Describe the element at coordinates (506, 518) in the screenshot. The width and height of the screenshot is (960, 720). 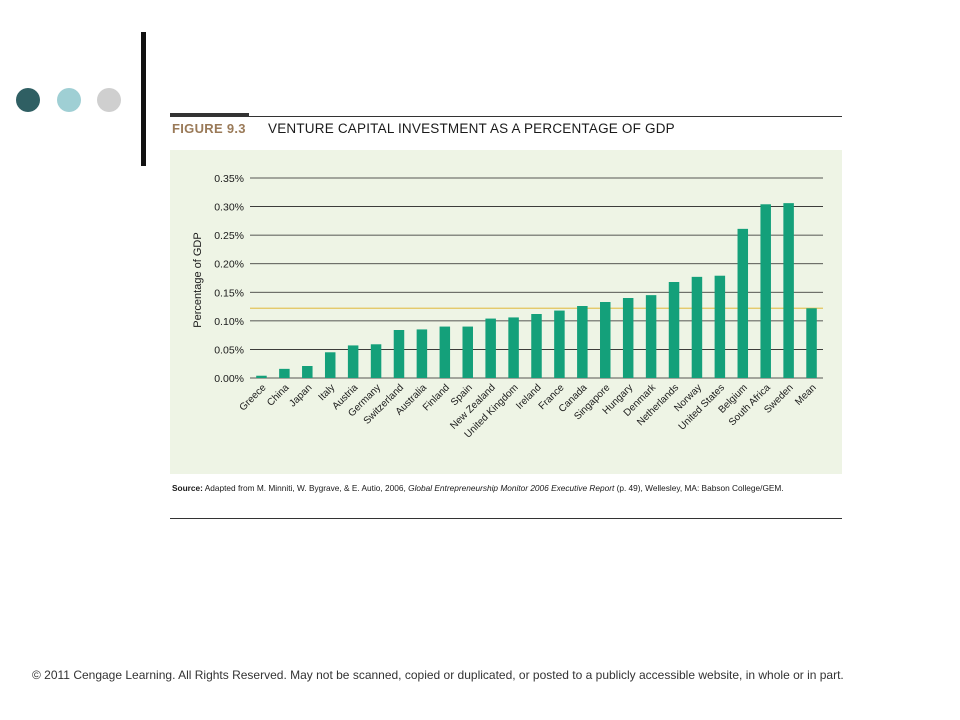
I see `figure-bottom-rule` at that location.